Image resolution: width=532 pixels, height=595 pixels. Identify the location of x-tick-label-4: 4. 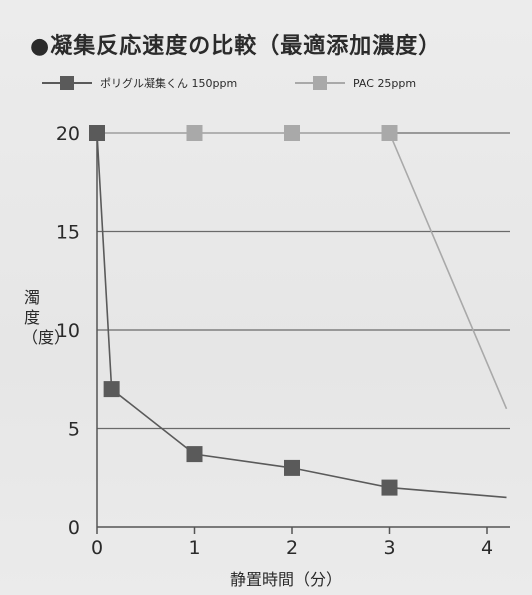
(487, 548).